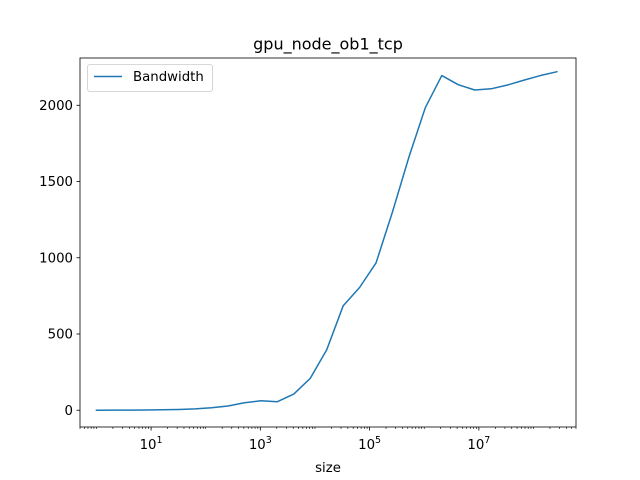 The height and width of the screenshot is (480, 640). I want to click on x-tick-label: 10⁵, so click(369, 444).